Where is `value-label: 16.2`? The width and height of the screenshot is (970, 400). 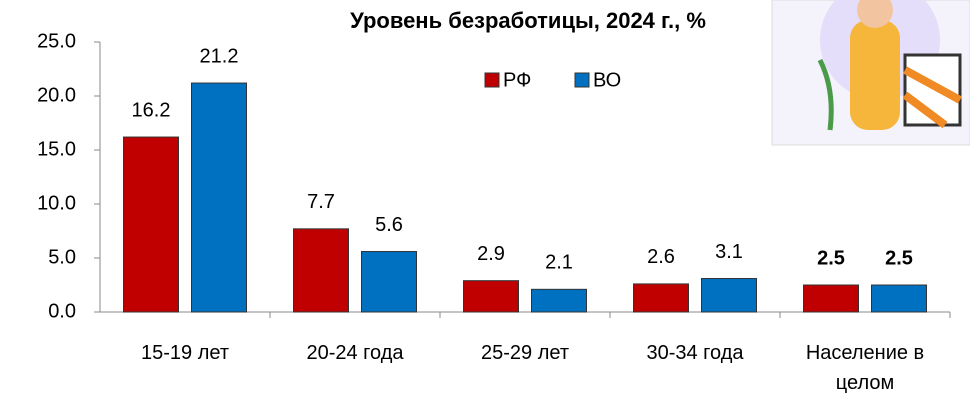
value-label: 16.2 is located at coordinates (151, 110).